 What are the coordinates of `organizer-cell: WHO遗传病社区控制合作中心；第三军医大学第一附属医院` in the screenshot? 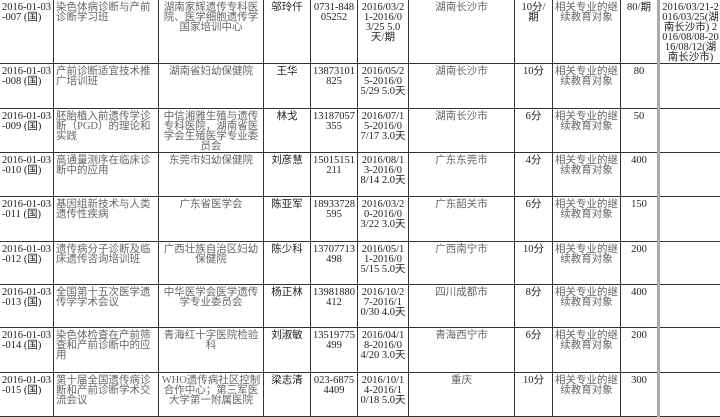 It's located at (211, 395).